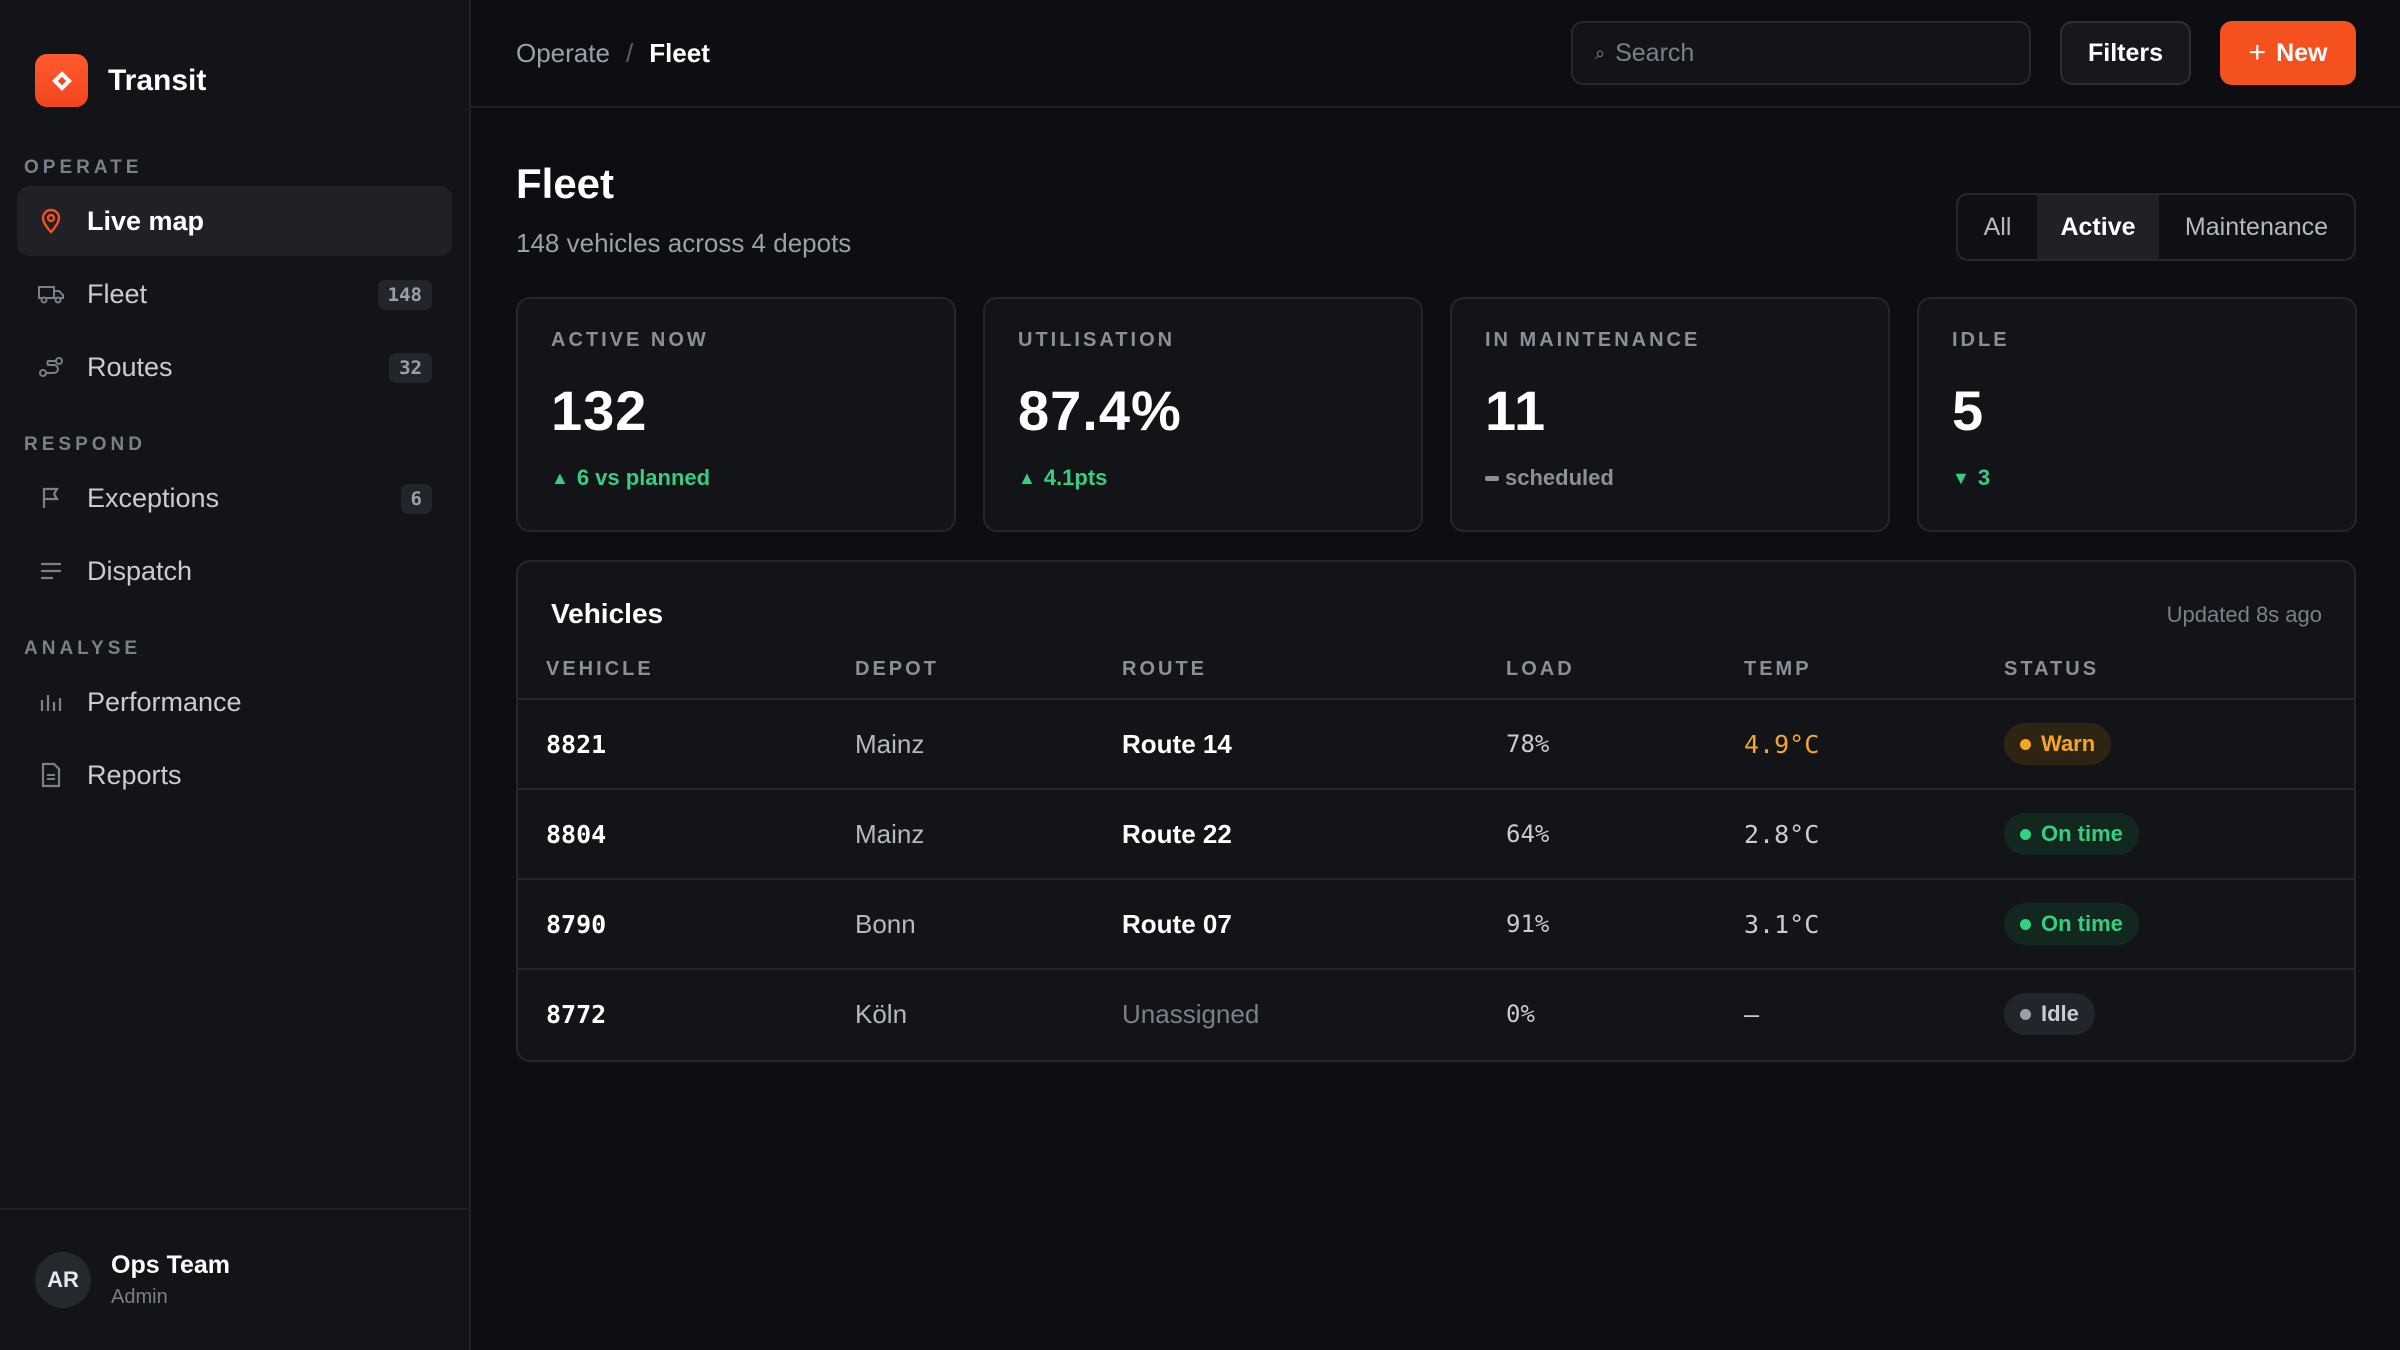 The width and height of the screenshot is (2400, 1350). What do you see at coordinates (1801, 53) in the screenshot?
I see `search-input: ⌕ Search` at bounding box center [1801, 53].